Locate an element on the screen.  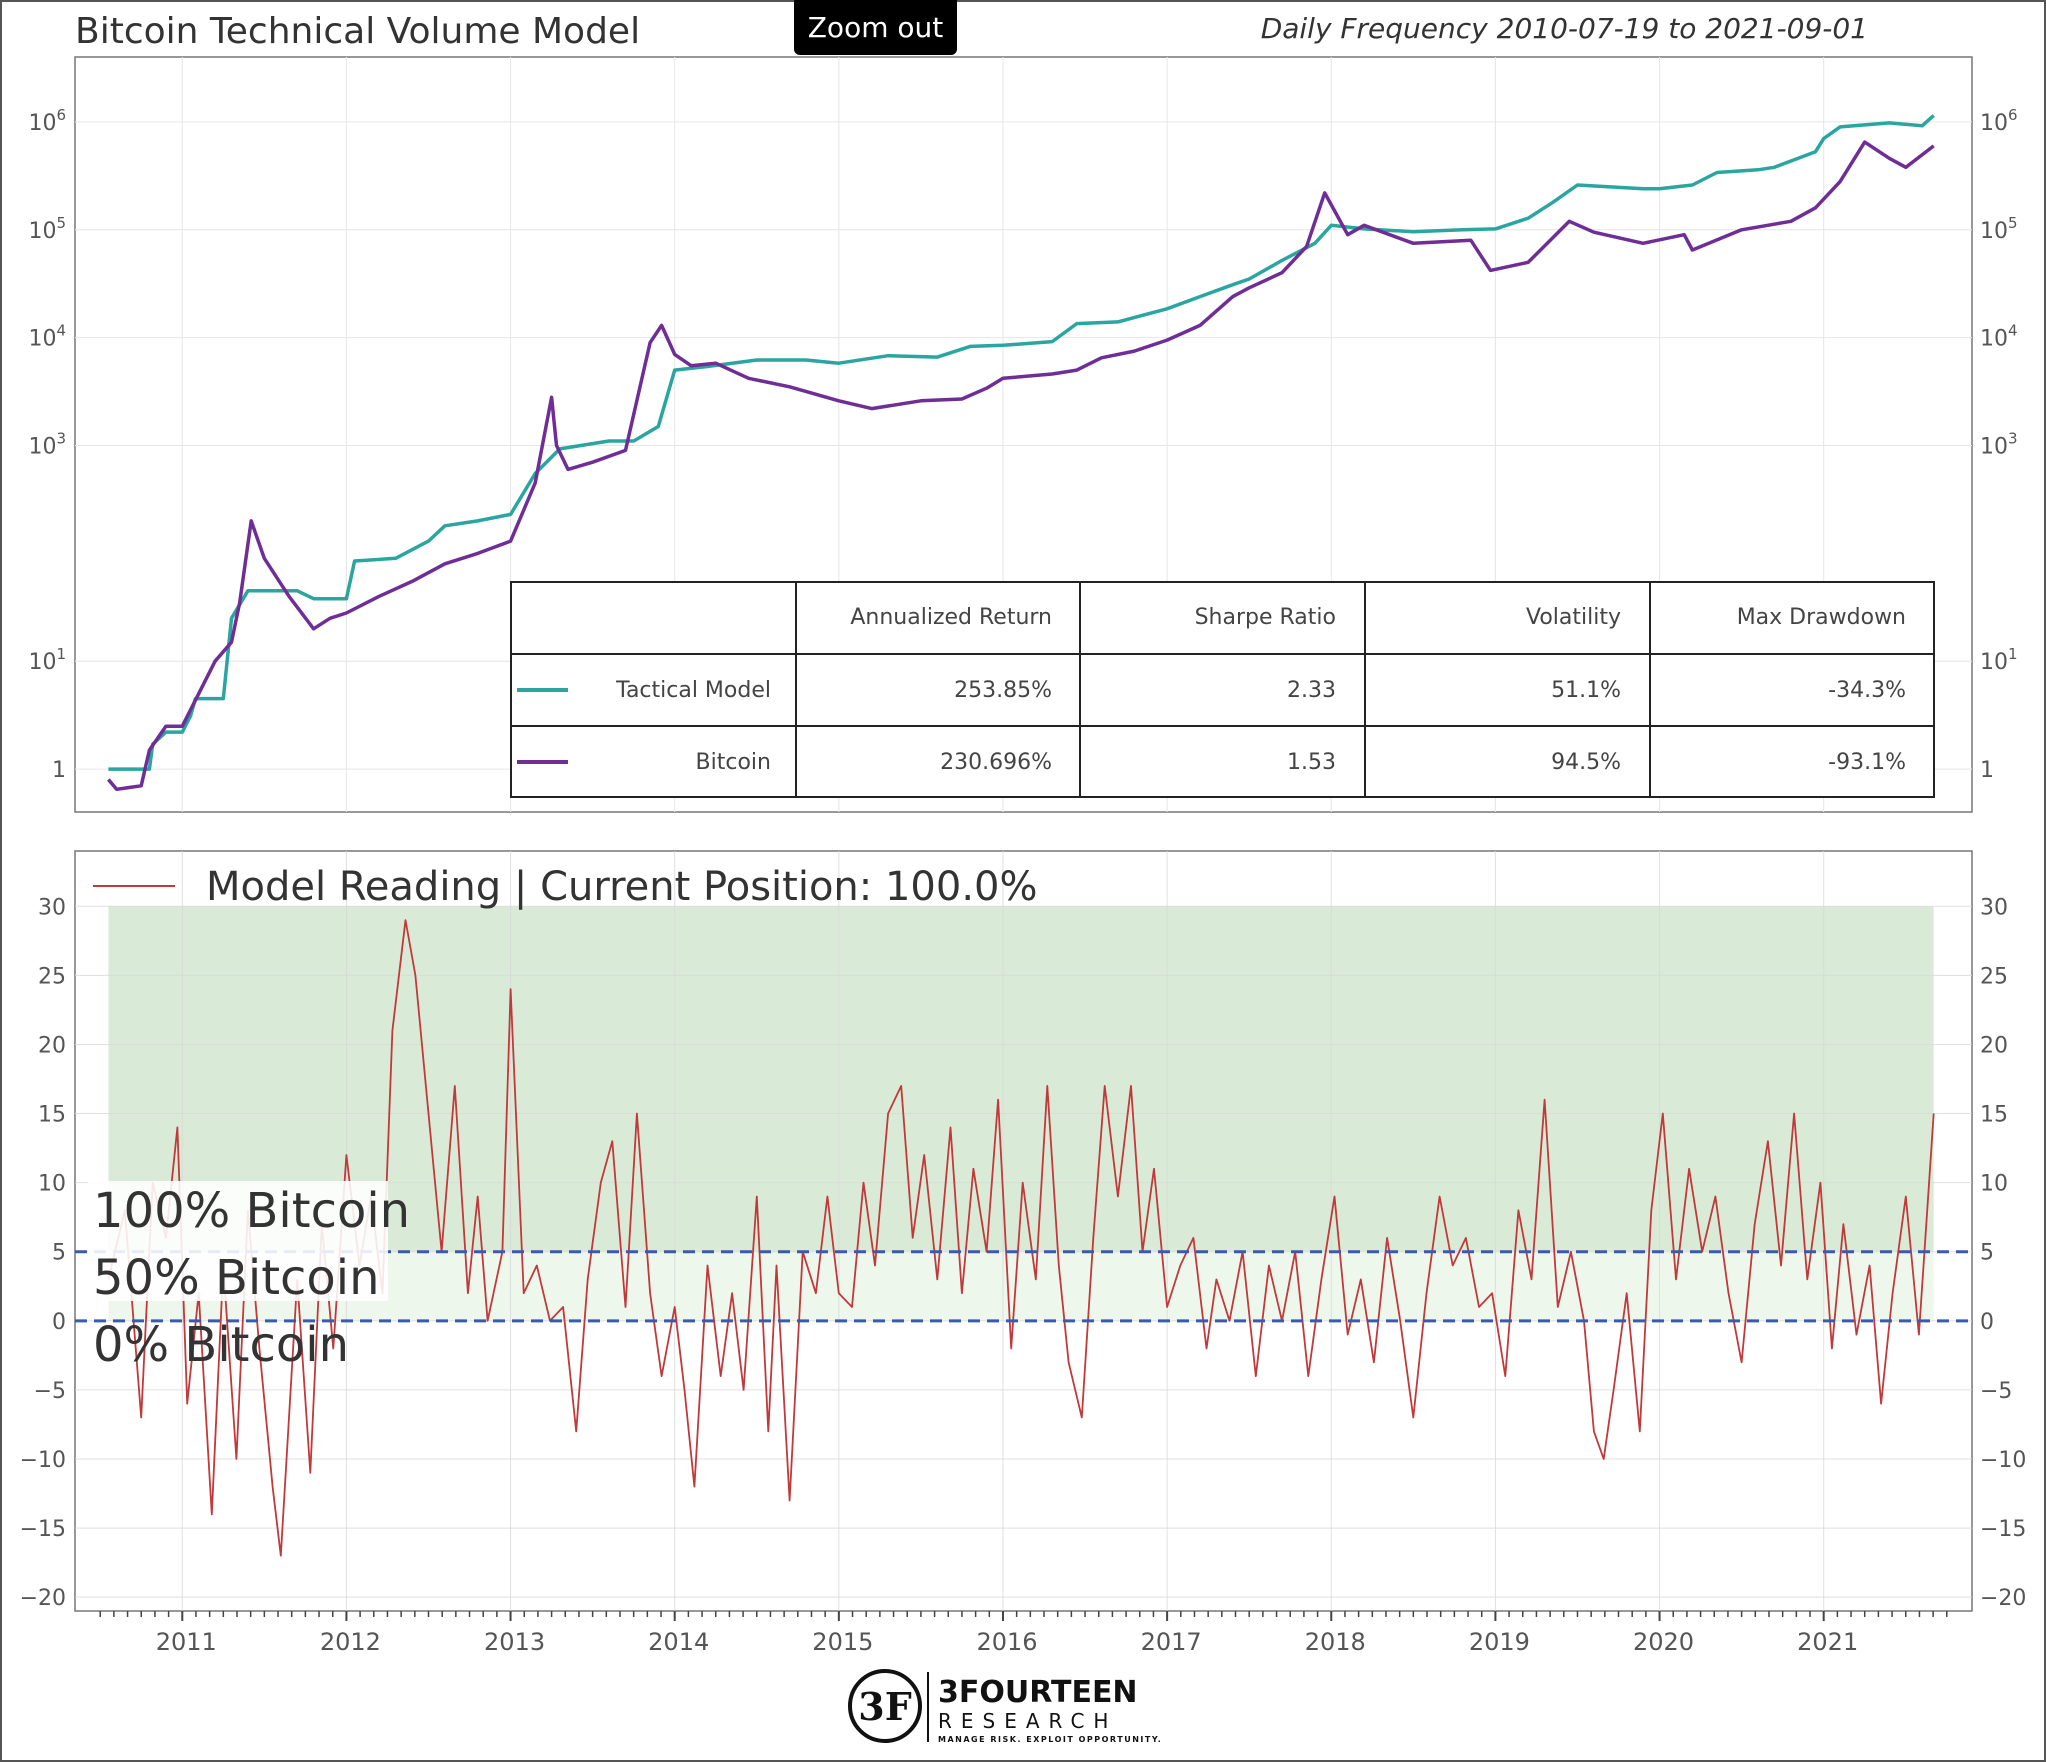
top-y-axis-left: 1 10¹ 10³ 10⁴ 10⁵ 10⁶ is located at coordinates (47, 444).